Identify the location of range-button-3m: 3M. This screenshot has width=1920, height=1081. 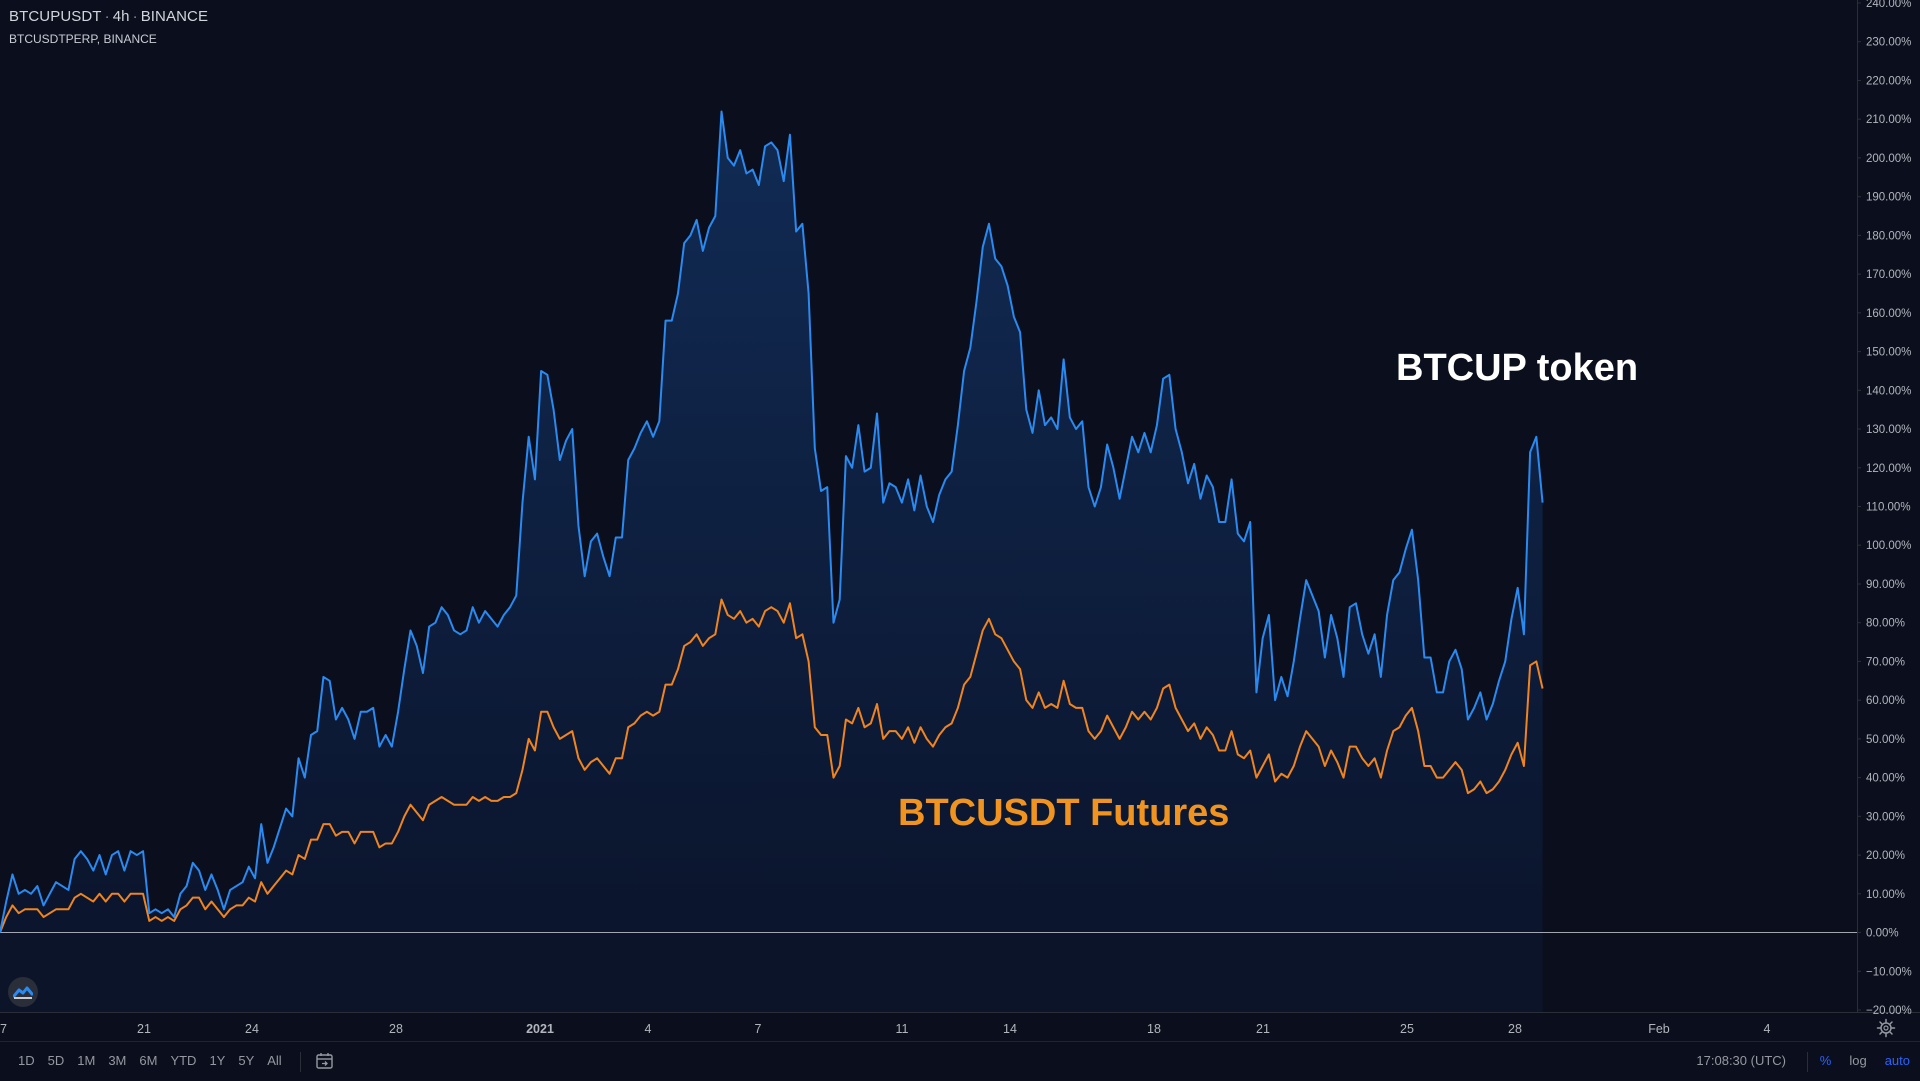
(117, 1060).